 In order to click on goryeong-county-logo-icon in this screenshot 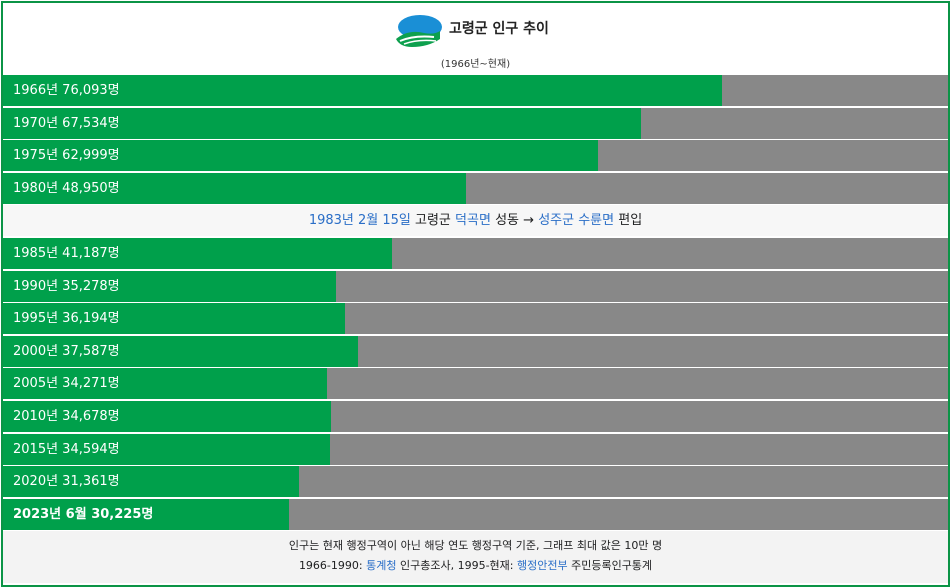, I will do `click(419, 31)`.